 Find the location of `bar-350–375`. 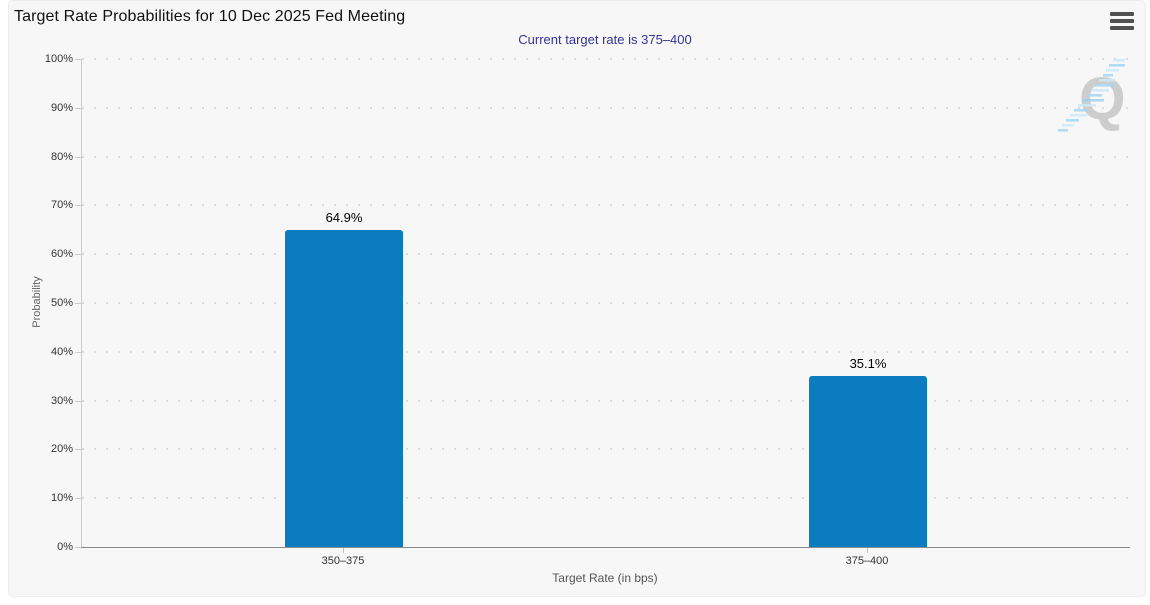

bar-350–375 is located at coordinates (344, 388).